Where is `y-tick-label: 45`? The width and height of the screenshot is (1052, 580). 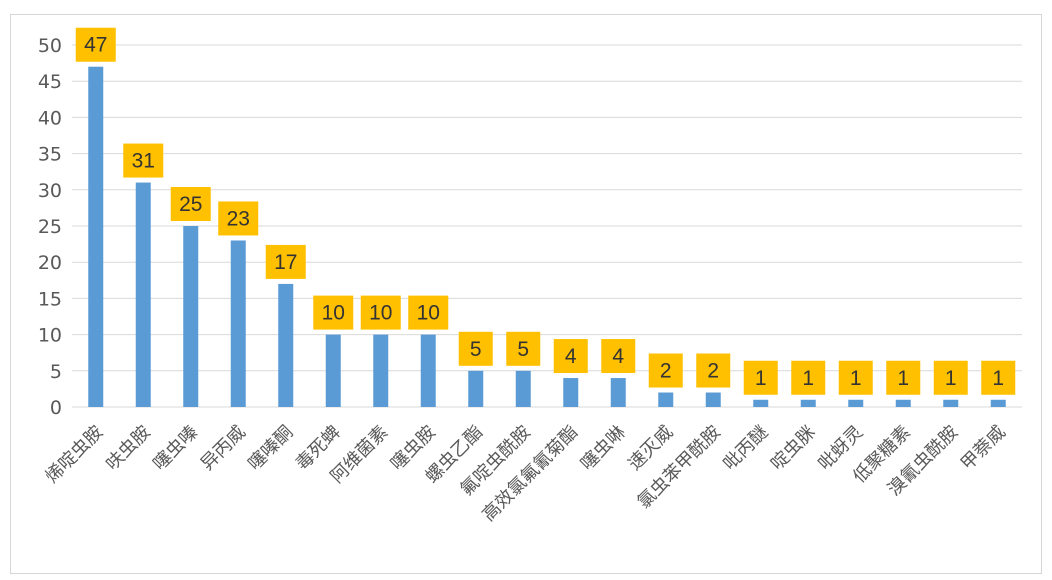
y-tick-label: 45 is located at coordinates (50, 82).